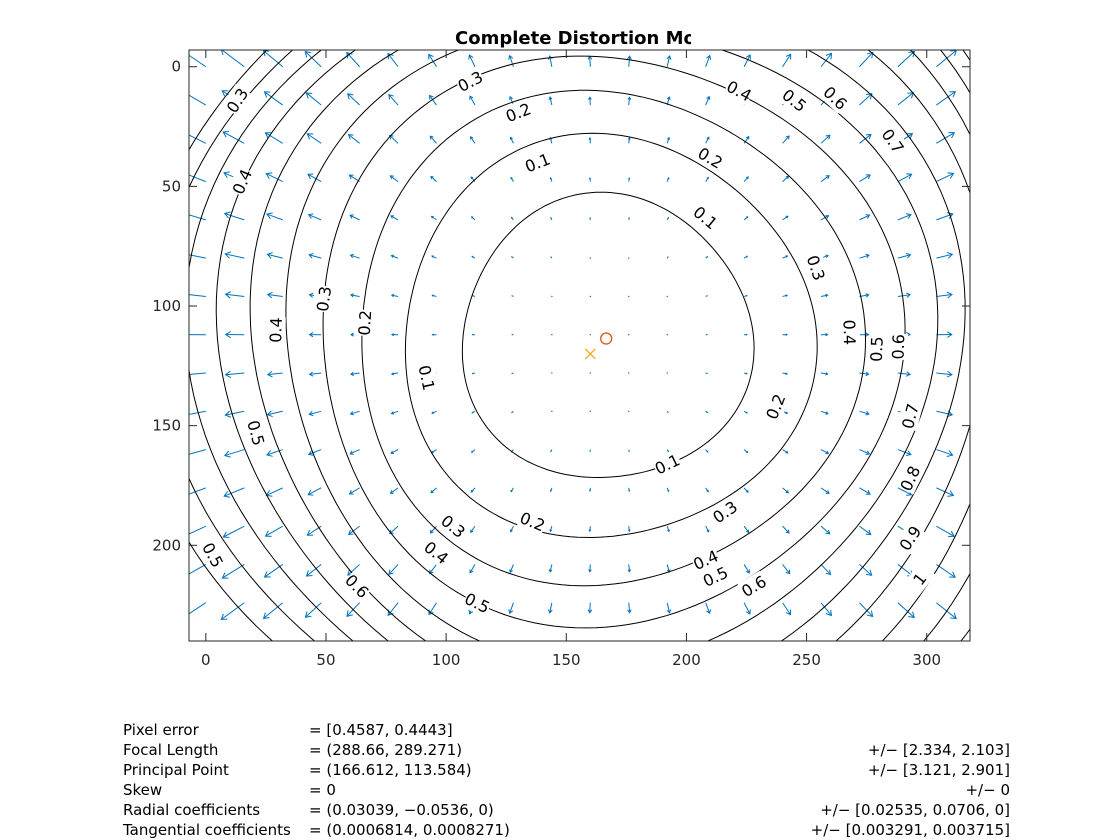 This screenshot has width=1120, height=840. What do you see at coordinates (143, 790) in the screenshot?
I see `stat-label: Skew` at bounding box center [143, 790].